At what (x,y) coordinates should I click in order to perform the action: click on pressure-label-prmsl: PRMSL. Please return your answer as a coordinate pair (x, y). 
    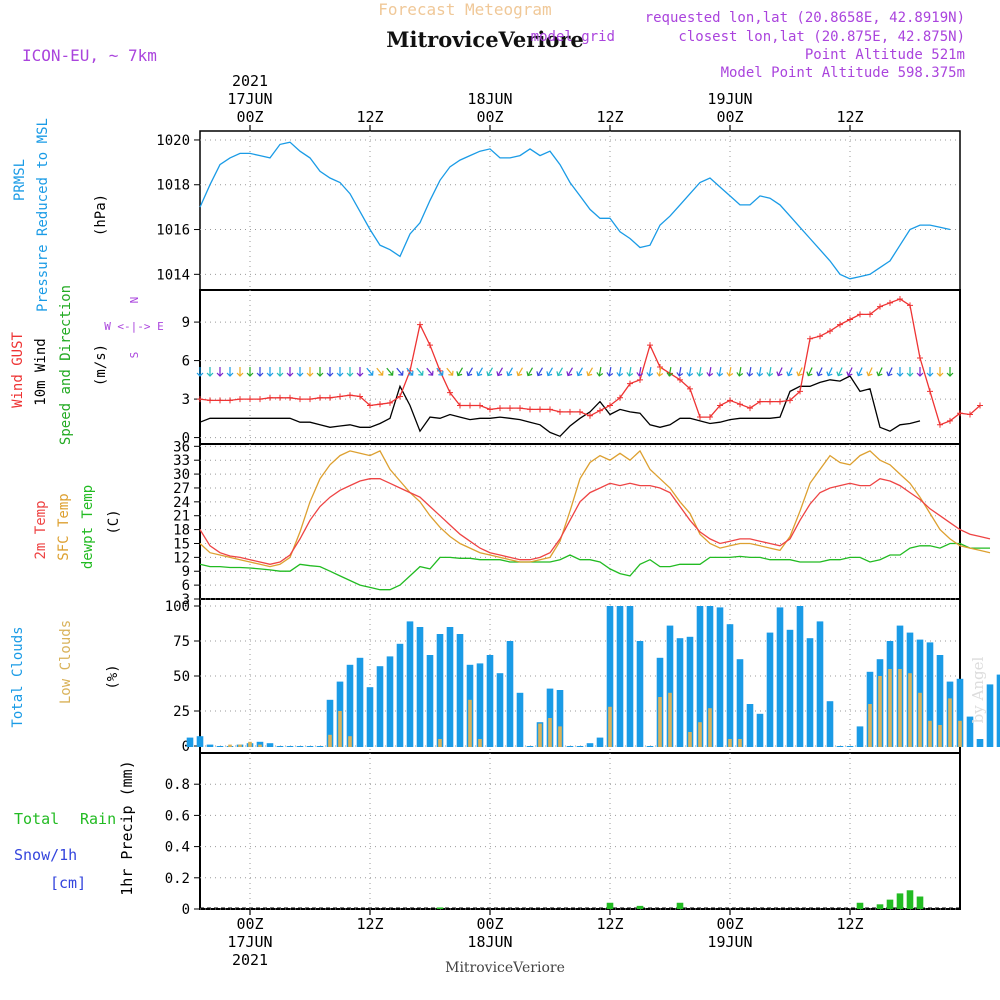
    Looking at the image, I should click on (20, 180).